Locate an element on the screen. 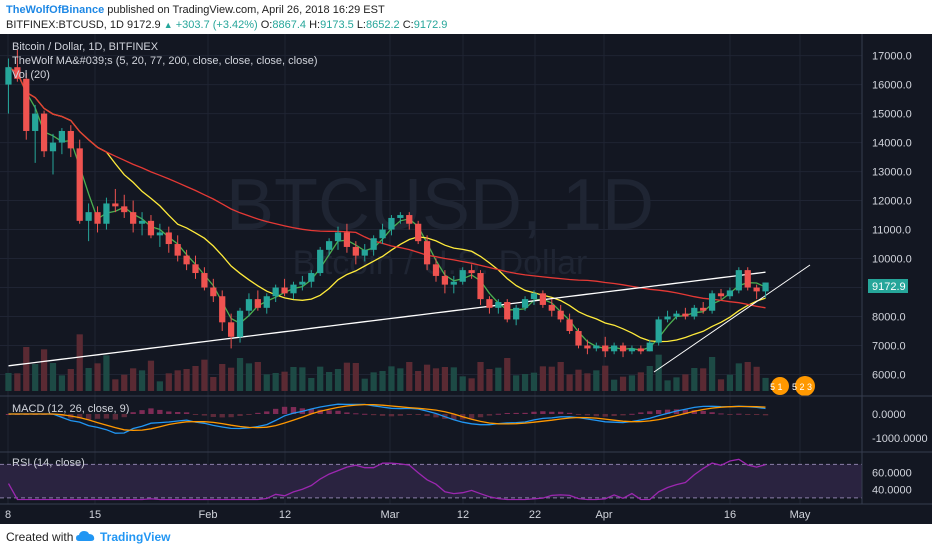 The image size is (932, 550). rsi-pane: 60.0000 40.0000 is located at coordinates (456, 479).